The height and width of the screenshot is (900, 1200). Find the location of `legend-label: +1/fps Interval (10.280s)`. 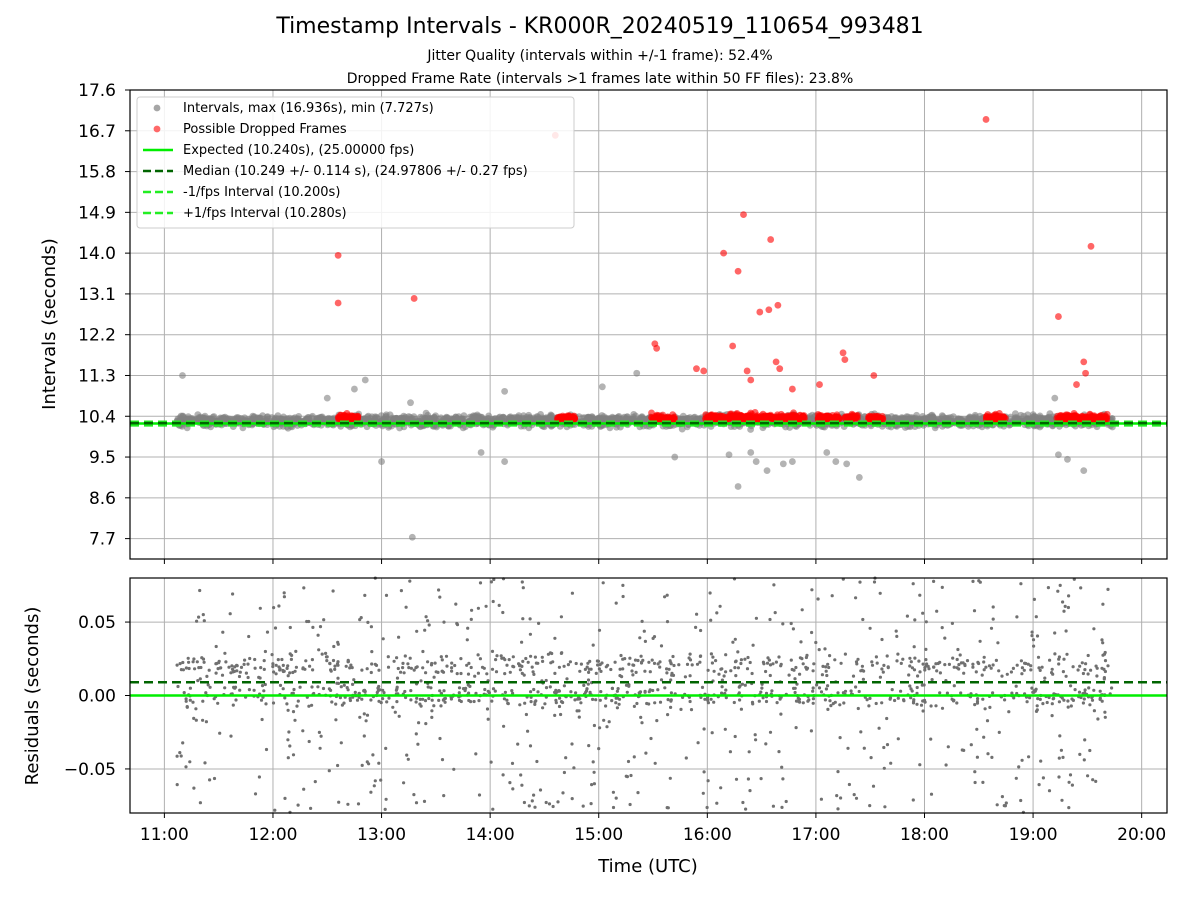

legend-label: +1/fps Interval (10.280s) is located at coordinates (265, 213).